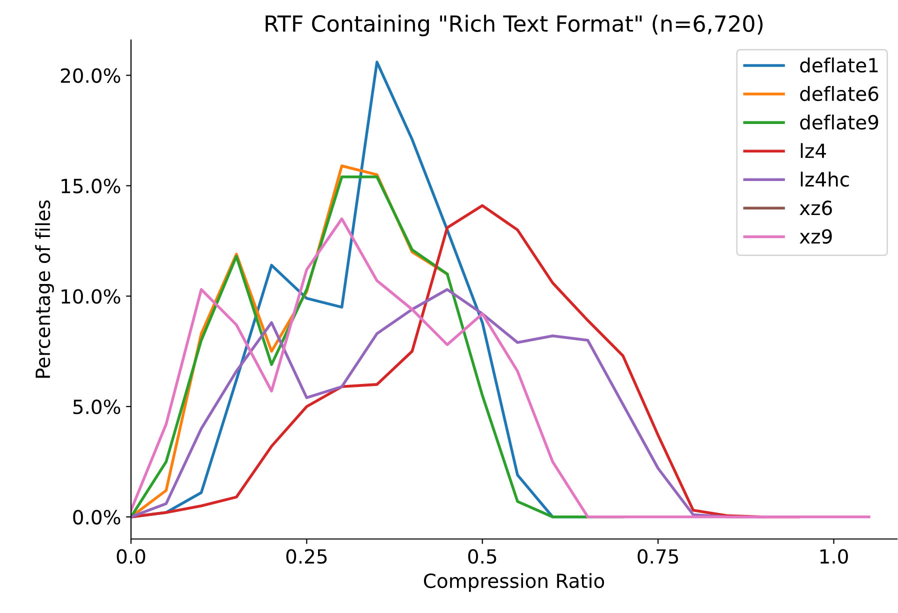 This screenshot has width=898, height=613. Describe the element at coordinates (813, 150) in the screenshot. I see `legend-label: lz4` at that location.